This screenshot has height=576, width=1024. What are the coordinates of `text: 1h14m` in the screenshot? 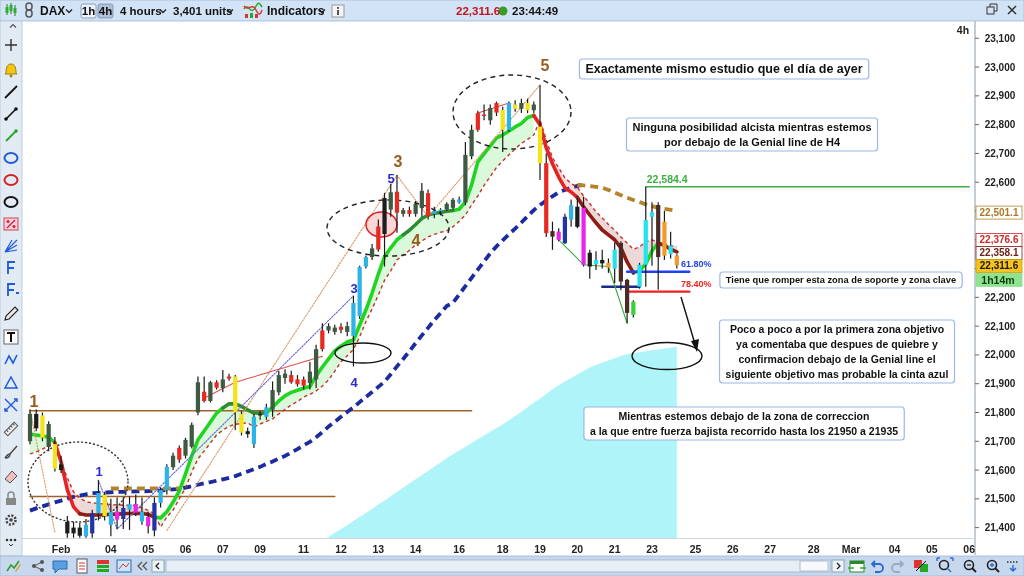 It's located at (998, 279).